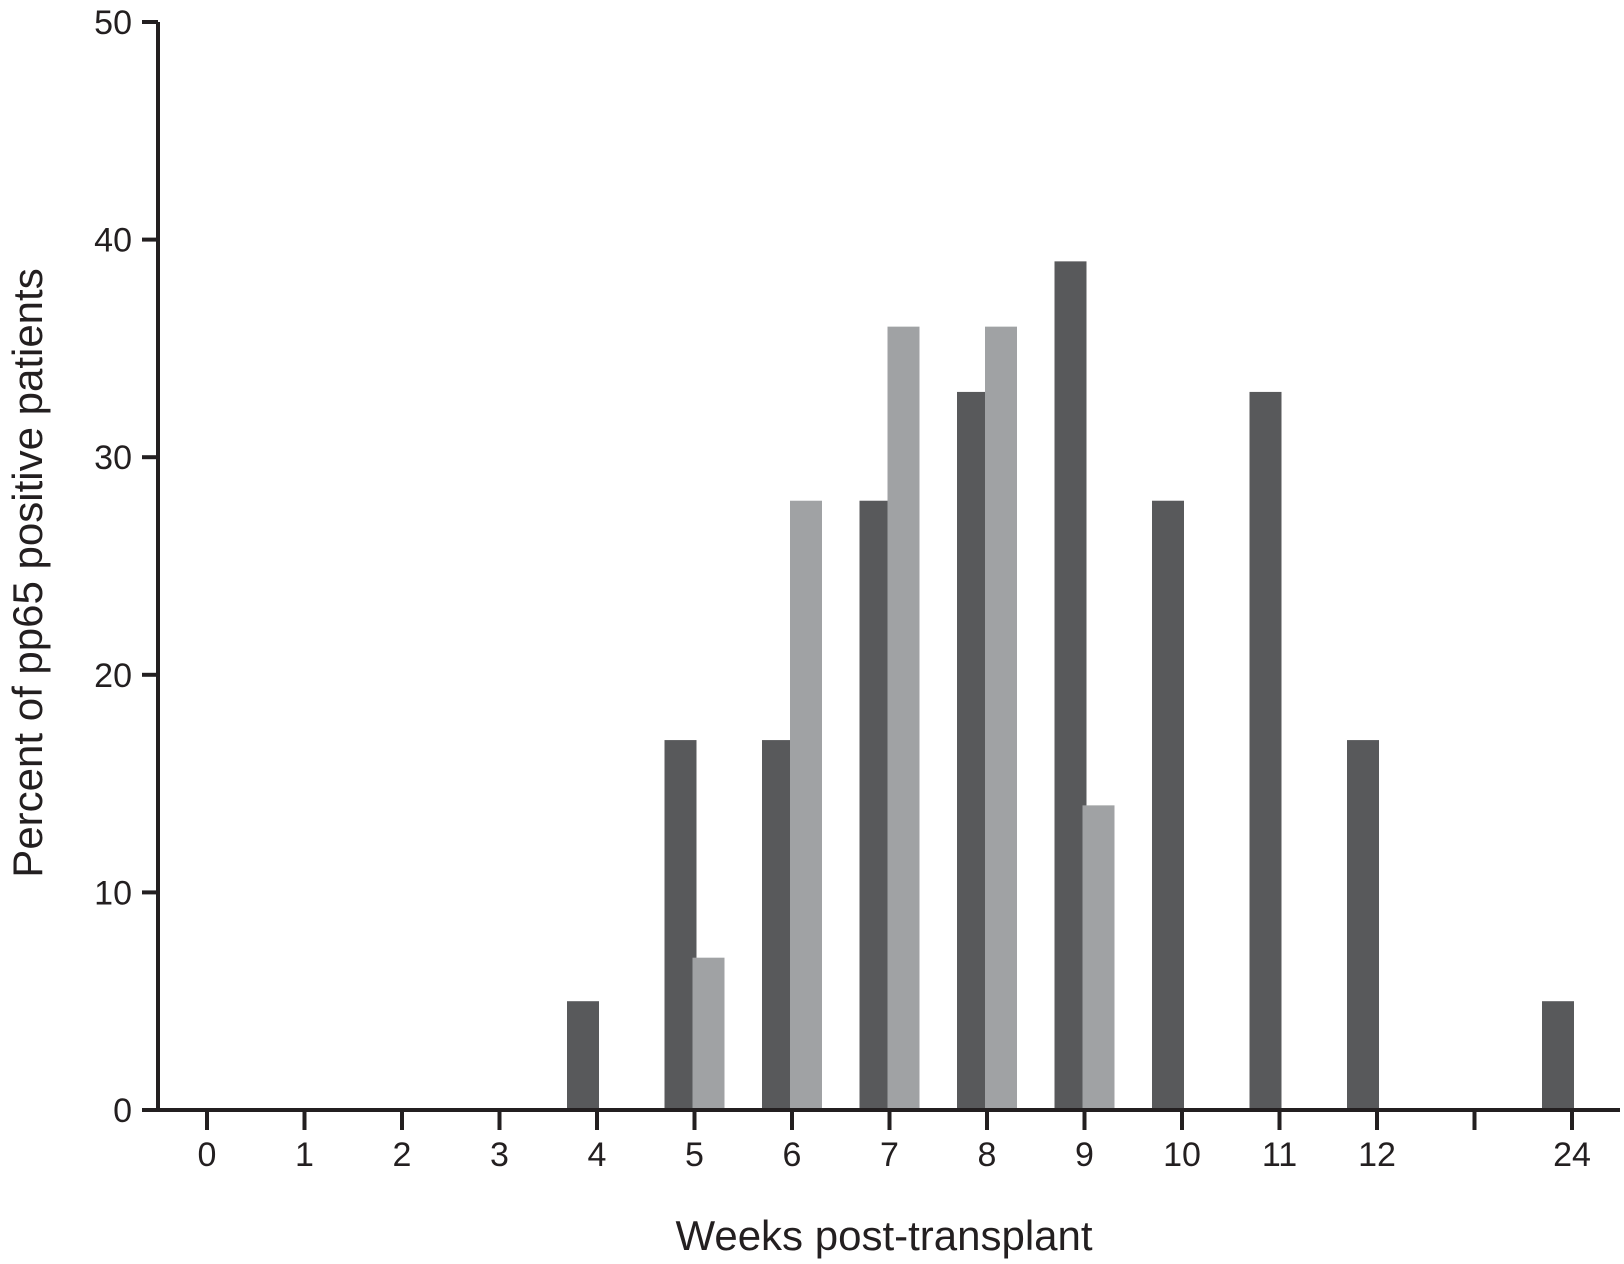  What do you see at coordinates (1279, 1155) in the screenshot?
I see `x-tick-label: 11` at bounding box center [1279, 1155].